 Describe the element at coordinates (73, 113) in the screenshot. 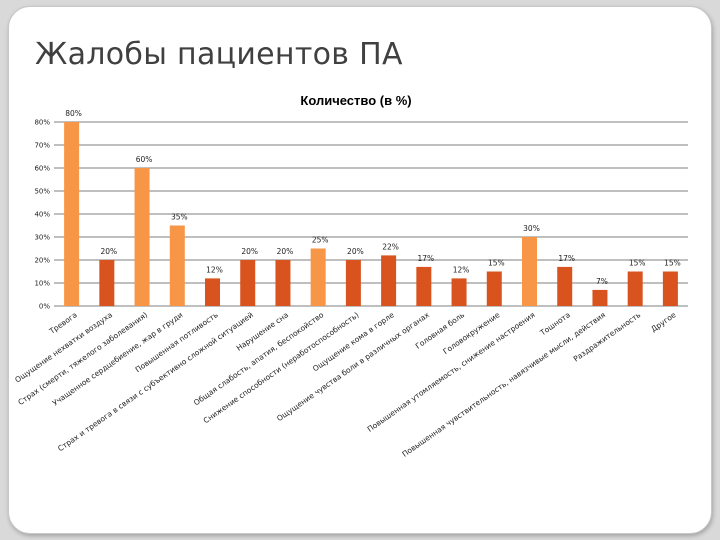

I see `data-label: 80%` at that location.